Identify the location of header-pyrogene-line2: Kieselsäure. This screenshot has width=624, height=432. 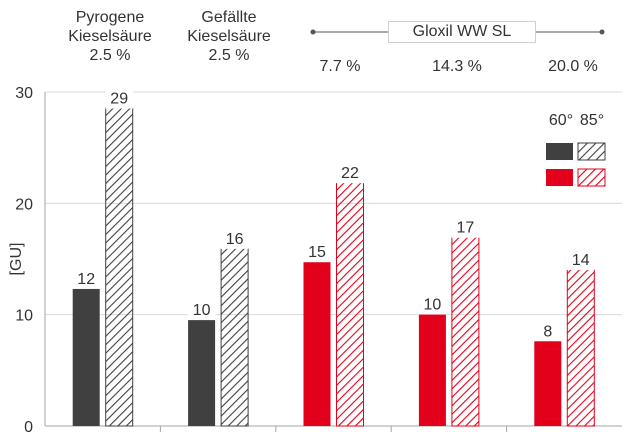
(110, 36).